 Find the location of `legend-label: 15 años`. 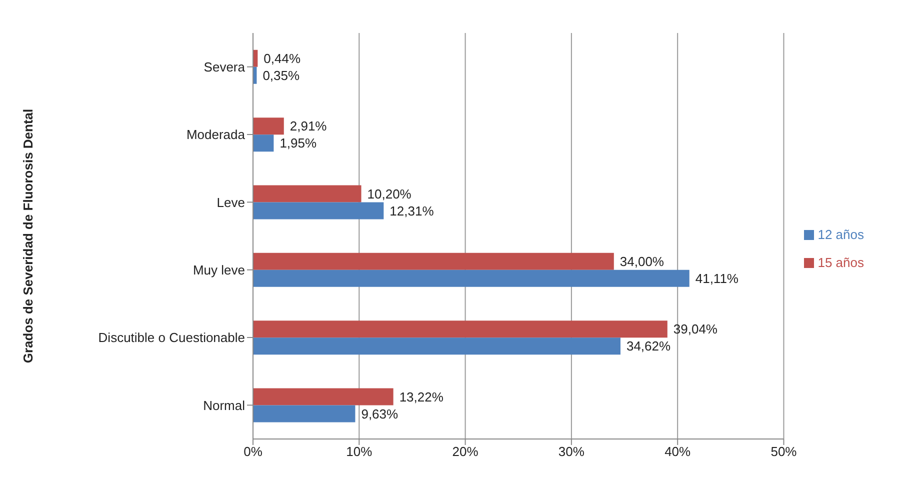

legend-label: 15 años is located at coordinates (841, 262).